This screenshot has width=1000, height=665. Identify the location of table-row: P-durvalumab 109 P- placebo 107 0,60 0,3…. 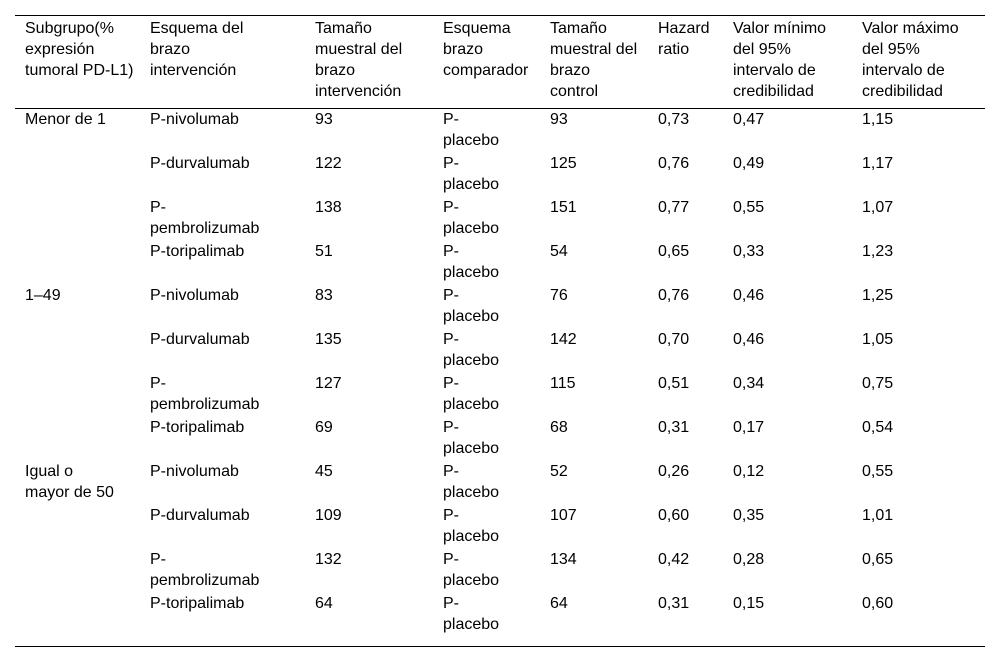
(500, 527).